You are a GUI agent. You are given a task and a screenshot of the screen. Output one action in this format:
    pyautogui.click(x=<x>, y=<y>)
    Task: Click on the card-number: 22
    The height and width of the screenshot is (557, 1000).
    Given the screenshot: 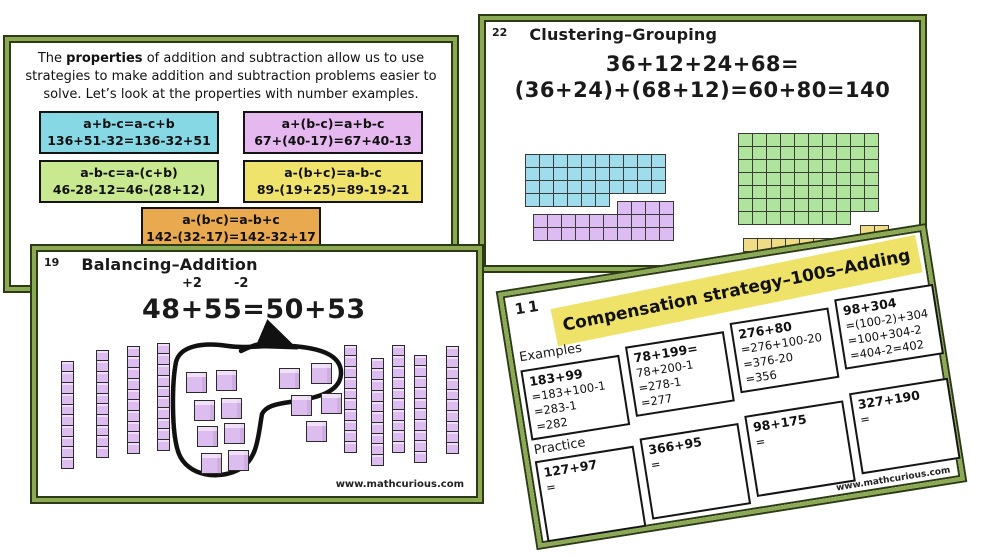 What is the action you would take?
    pyautogui.click(x=500, y=32)
    